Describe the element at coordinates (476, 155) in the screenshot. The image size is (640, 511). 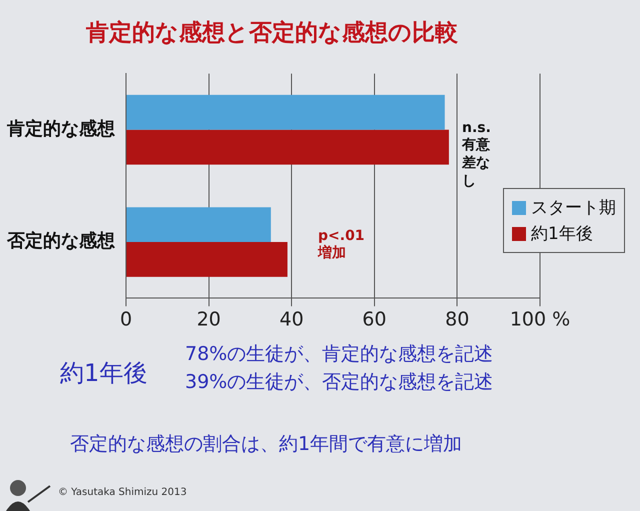
I see `annotation: n.s. 有意差なし` at that location.